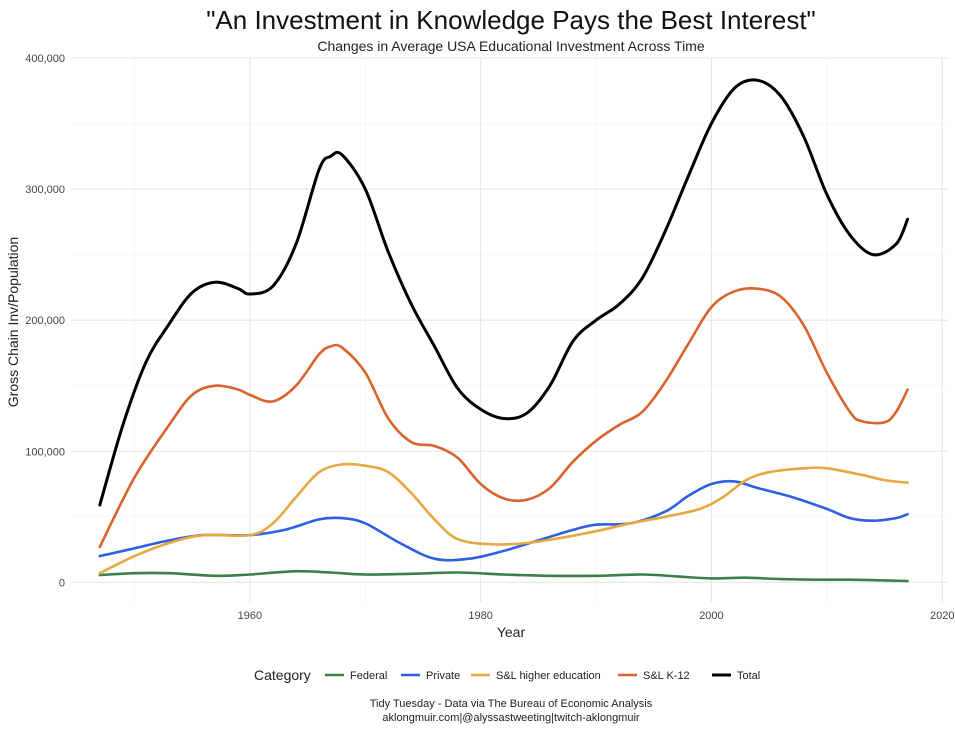  What do you see at coordinates (480, 616) in the screenshot?
I see `x-tick-label: 1980` at bounding box center [480, 616].